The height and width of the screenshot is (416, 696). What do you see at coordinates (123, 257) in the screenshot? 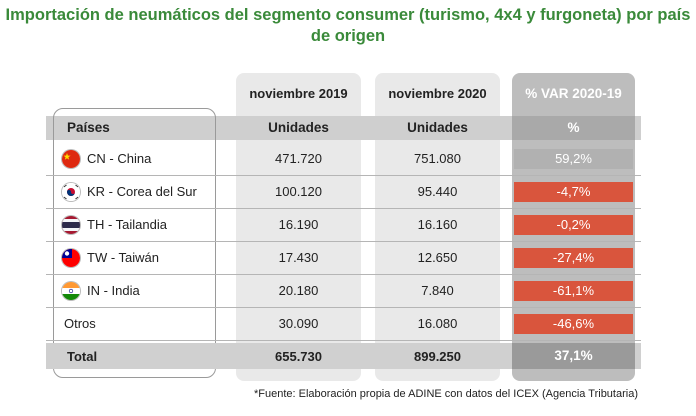
I see `country-name: TW - Taiwán` at bounding box center [123, 257].